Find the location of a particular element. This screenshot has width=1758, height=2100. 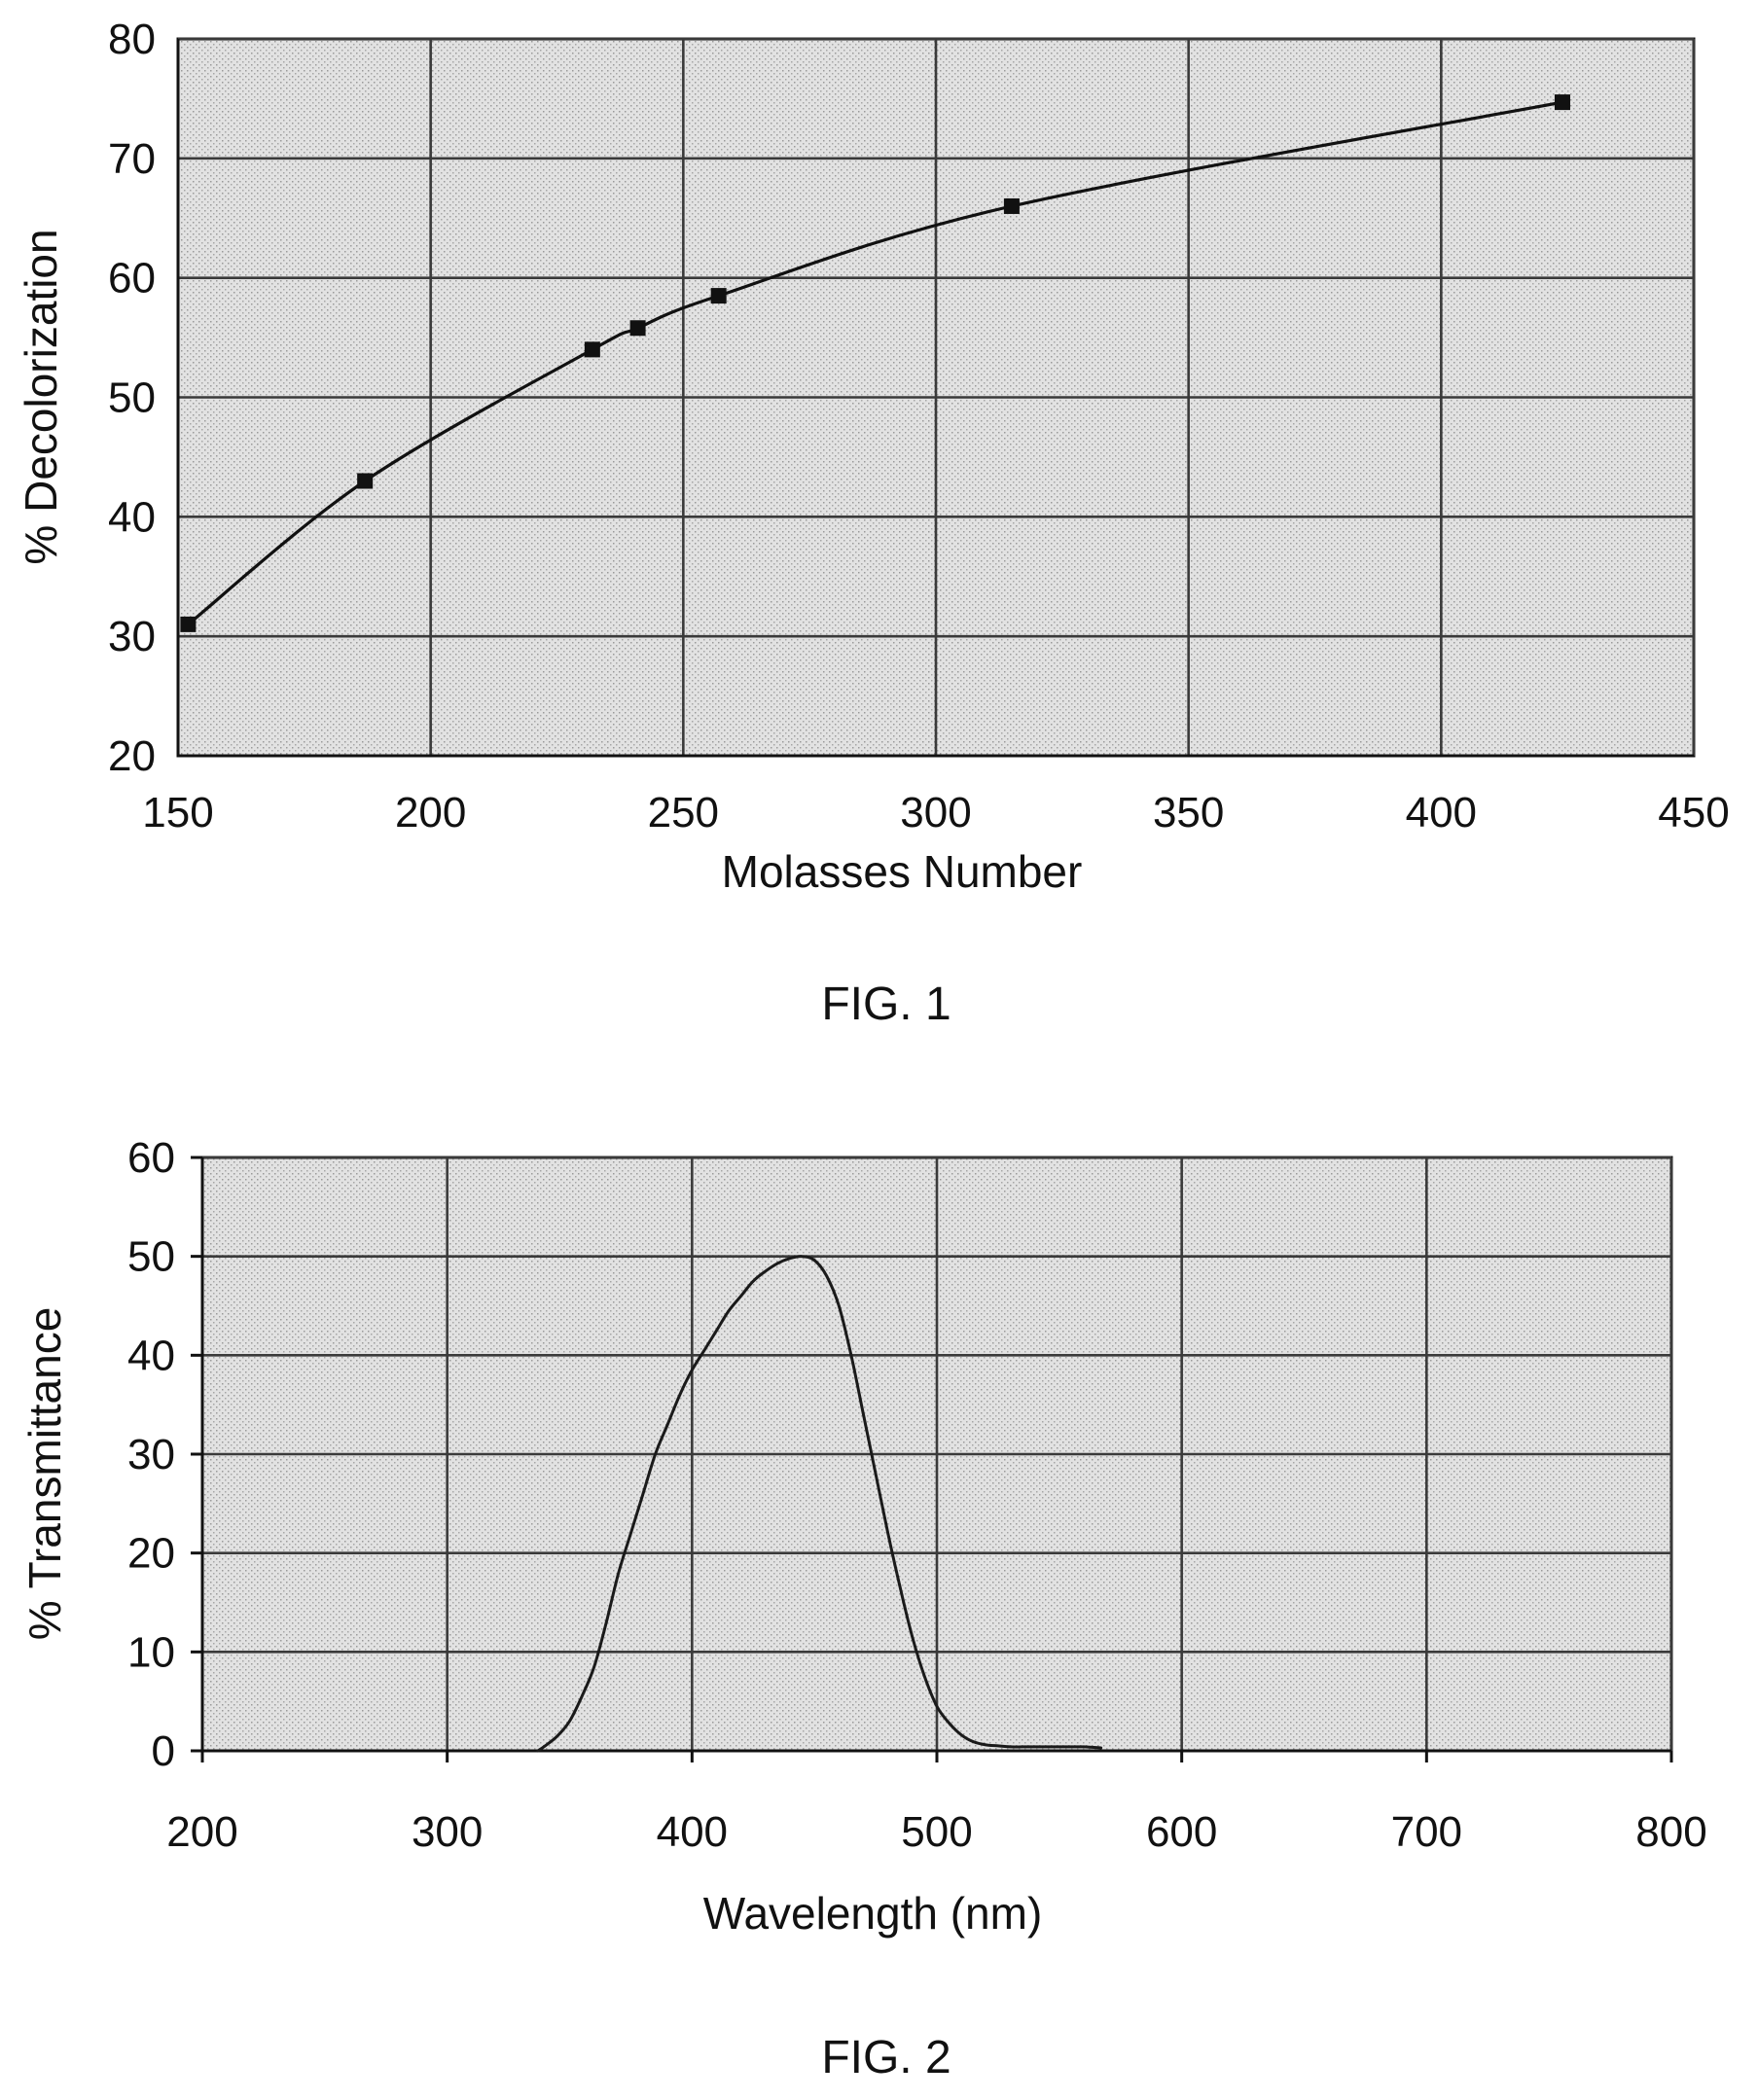

figure-caption-2: FIG. 2 is located at coordinates (886, 2057).